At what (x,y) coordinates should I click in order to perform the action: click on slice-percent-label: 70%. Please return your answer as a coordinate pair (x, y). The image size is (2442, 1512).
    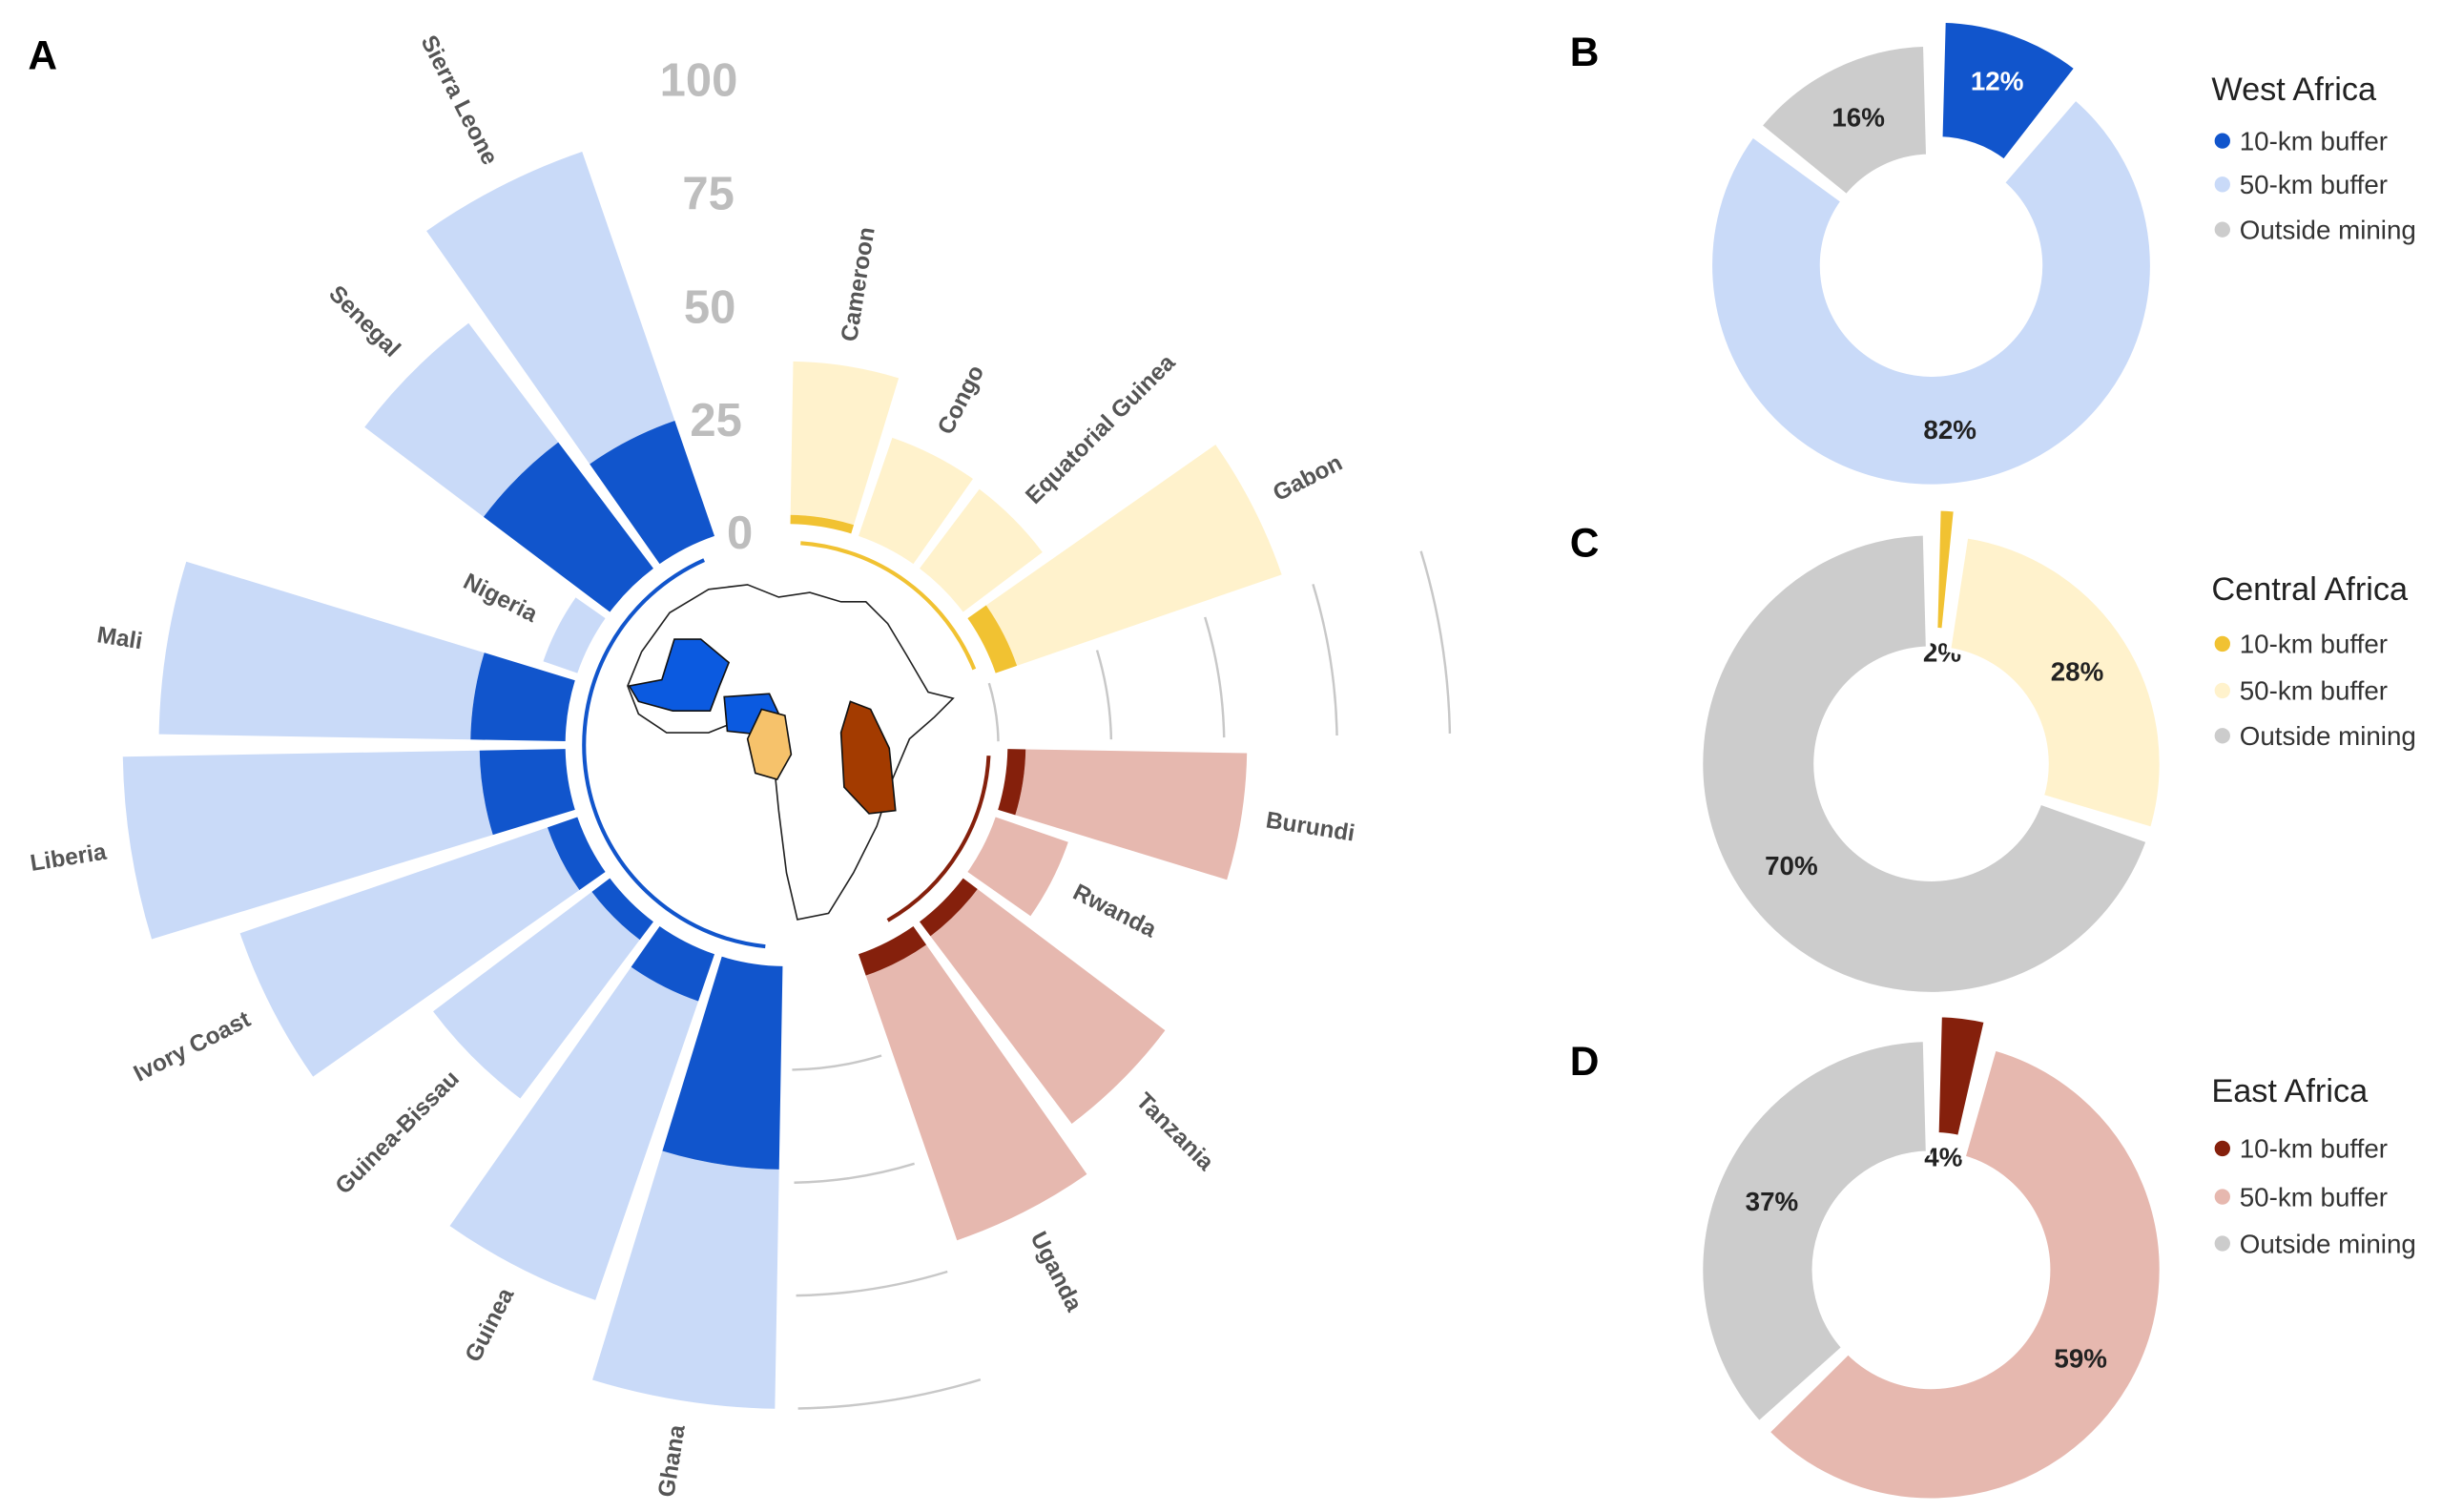
    Looking at the image, I should click on (1791, 866).